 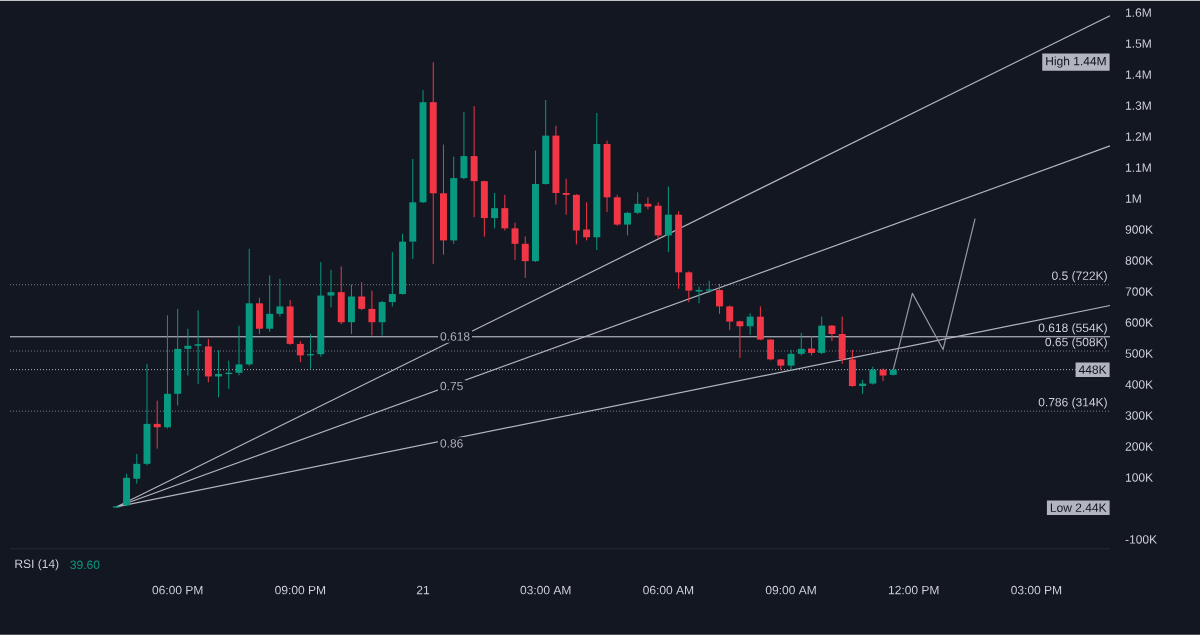 I want to click on y-tick-label: 300K, so click(x=1139, y=415).